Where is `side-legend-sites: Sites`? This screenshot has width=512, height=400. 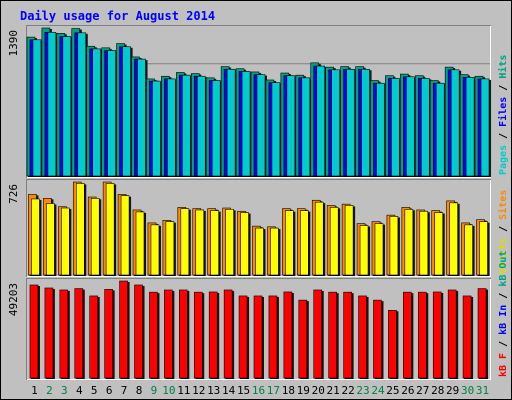 side-legend-sites: Sites is located at coordinates (503, 205).